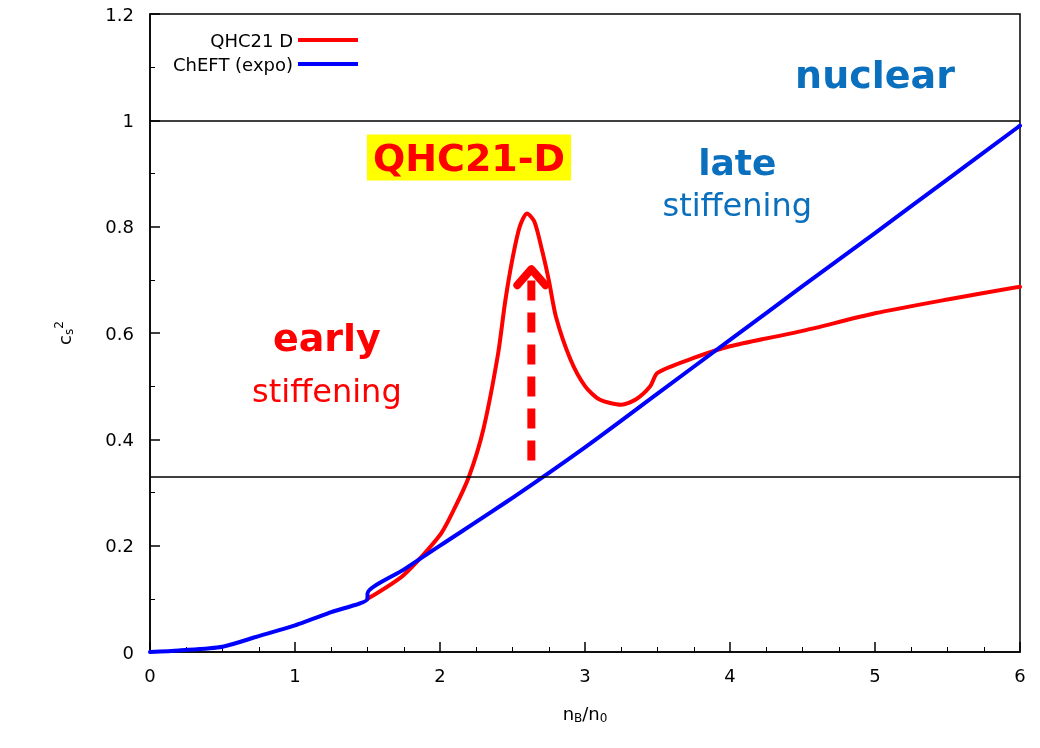 Image resolution: width=1040 pixels, height=748 pixels. What do you see at coordinates (327, 338) in the screenshot?
I see `annotation: early` at bounding box center [327, 338].